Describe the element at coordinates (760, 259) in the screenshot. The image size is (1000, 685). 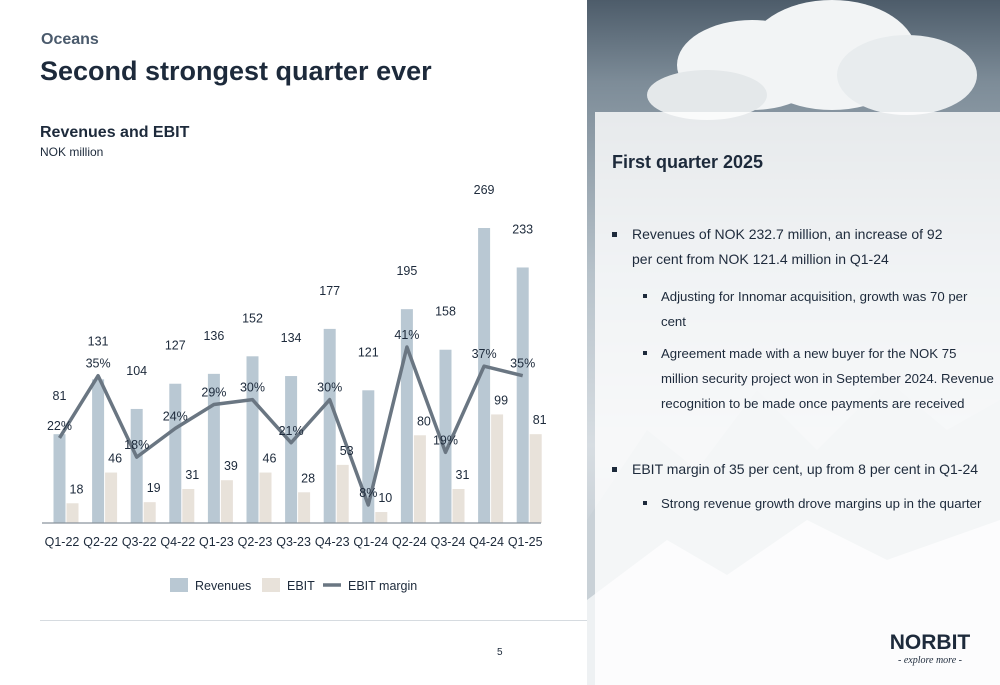
I see `bullet-line: per cent from NOK 121.4 million in Q1-24` at that location.